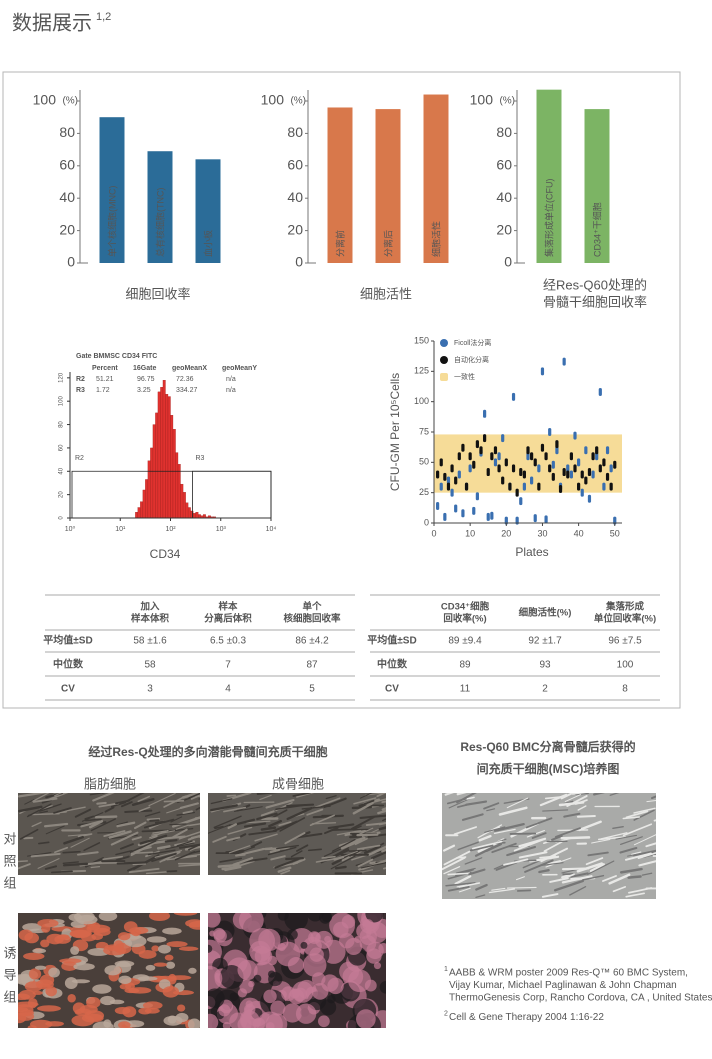 The height and width of the screenshot is (1059, 712). What do you see at coordinates (207, 751) in the screenshot?
I see `section-title: 经过Res-Q处理的多向潜能骨髓间充质干细胞` at bounding box center [207, 751].